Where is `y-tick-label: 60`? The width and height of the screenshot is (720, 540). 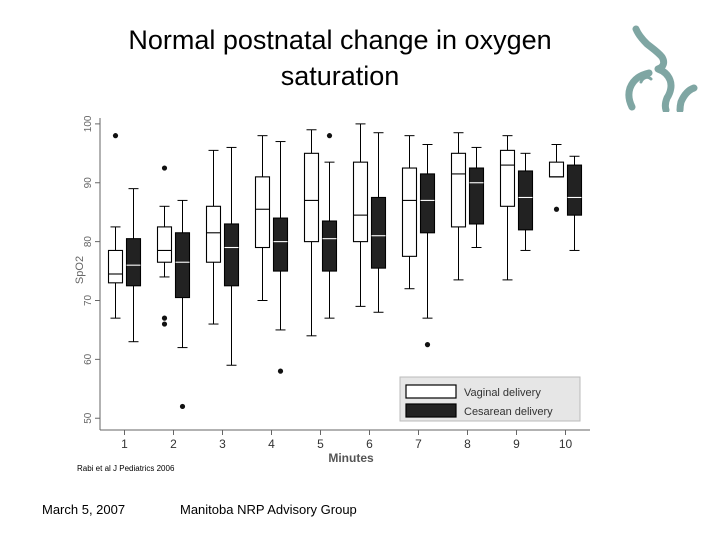
y-tick-label: 60 is located at coordinates (88, 359).